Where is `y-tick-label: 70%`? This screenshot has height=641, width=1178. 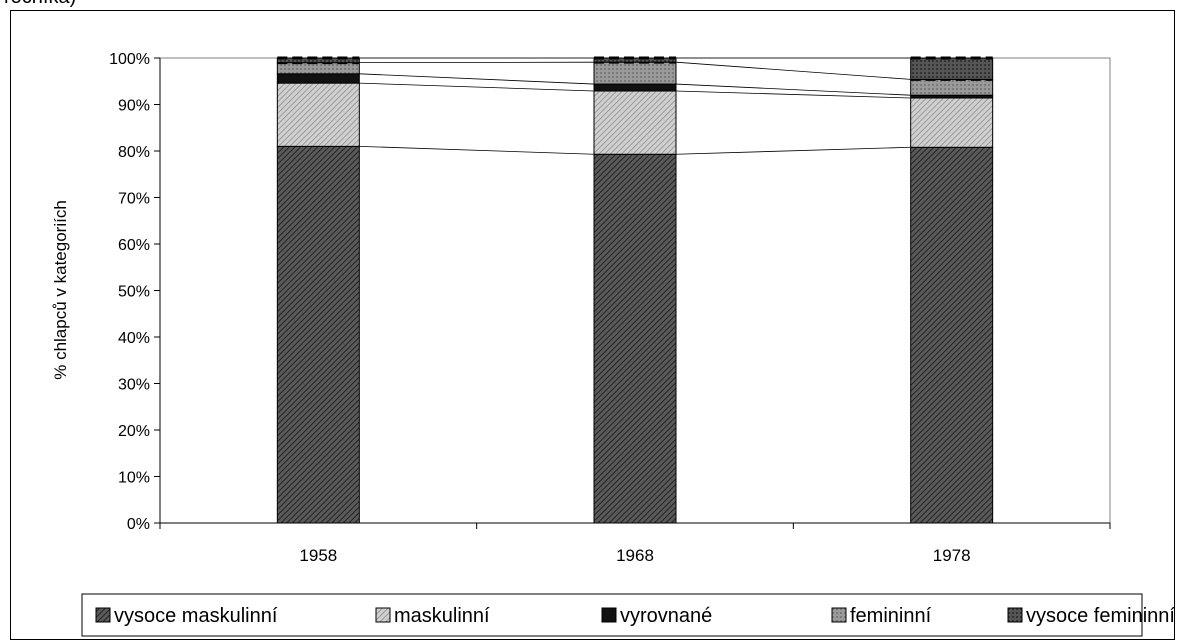
y-tick-label: 70% is located at coordinates (134, 199).